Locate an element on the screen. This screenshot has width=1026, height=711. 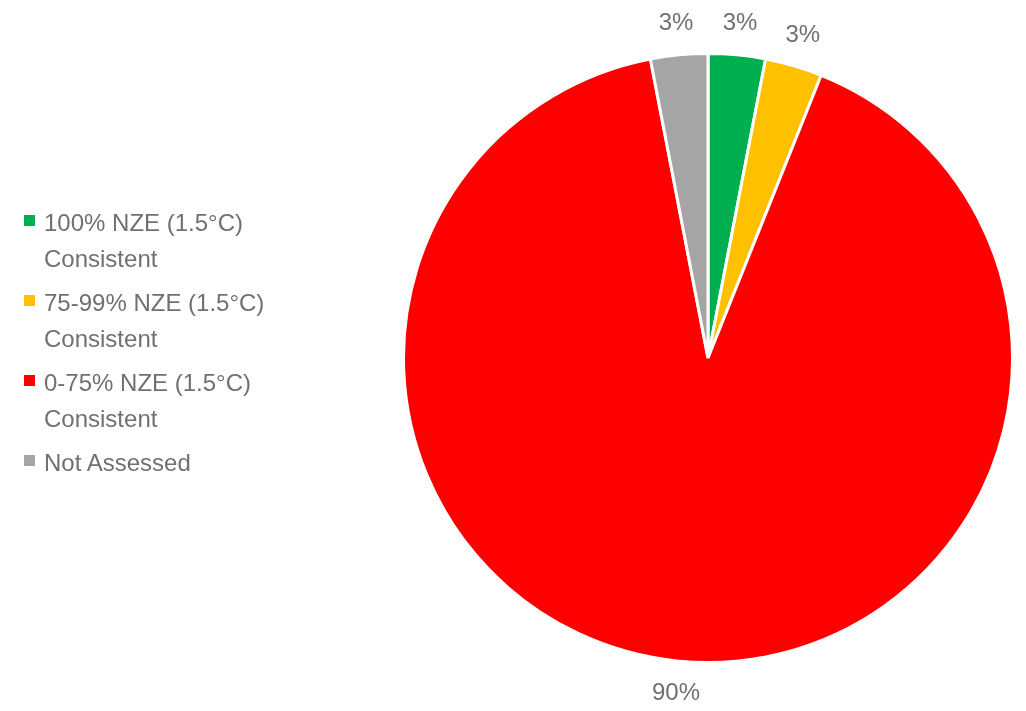
legend-label: 100% NZE (1.5°C) Consistent is located at coordinates (144, 241).